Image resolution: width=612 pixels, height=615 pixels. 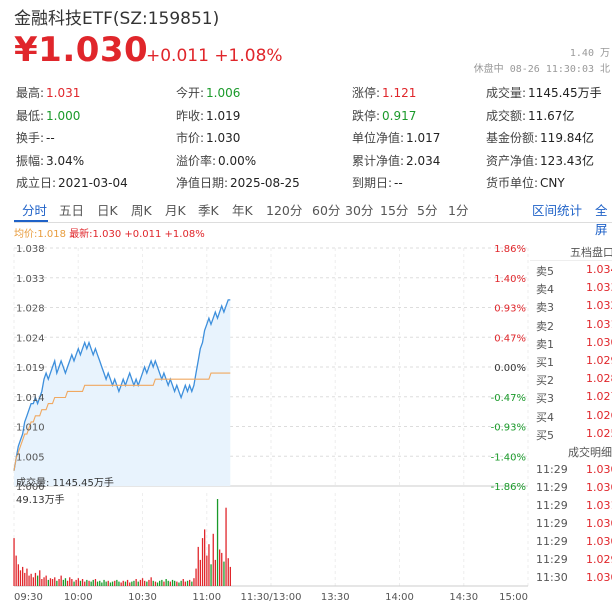 I want to click on trade-price: 1.029, so click(x=599, y=559).